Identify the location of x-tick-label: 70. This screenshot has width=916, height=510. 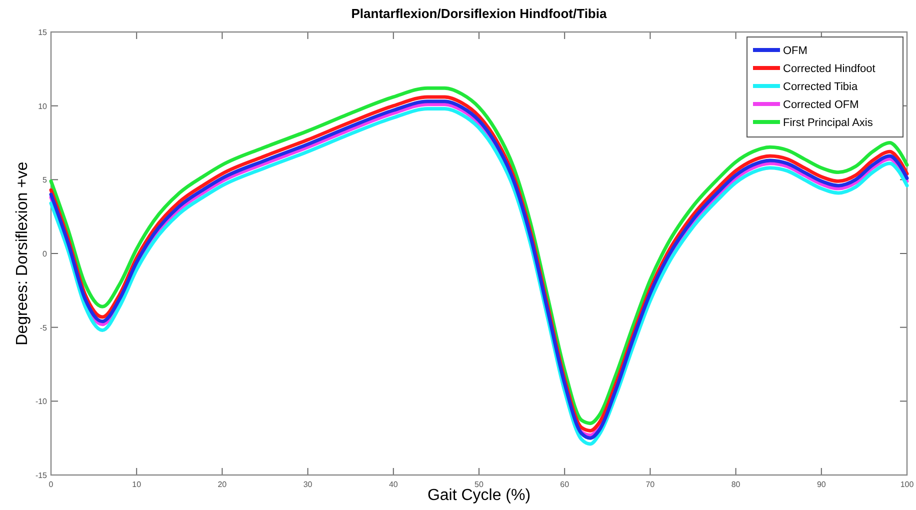
(651, 484).